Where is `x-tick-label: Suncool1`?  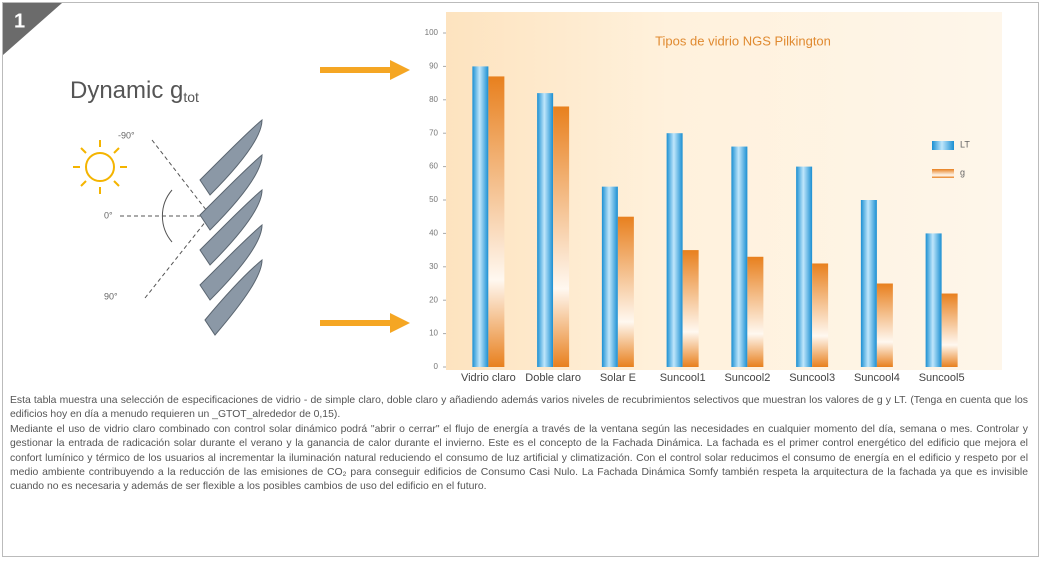 x-tick-label: Suncool1 is located at coordinates (682, 378).